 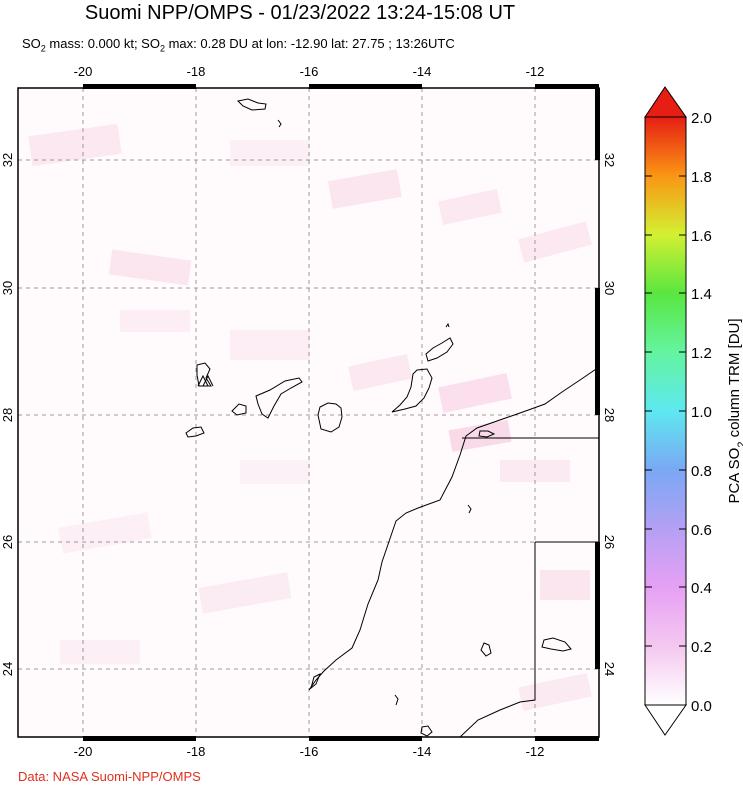 I want to click on el-hierro-island, so click(x=195, y=432).